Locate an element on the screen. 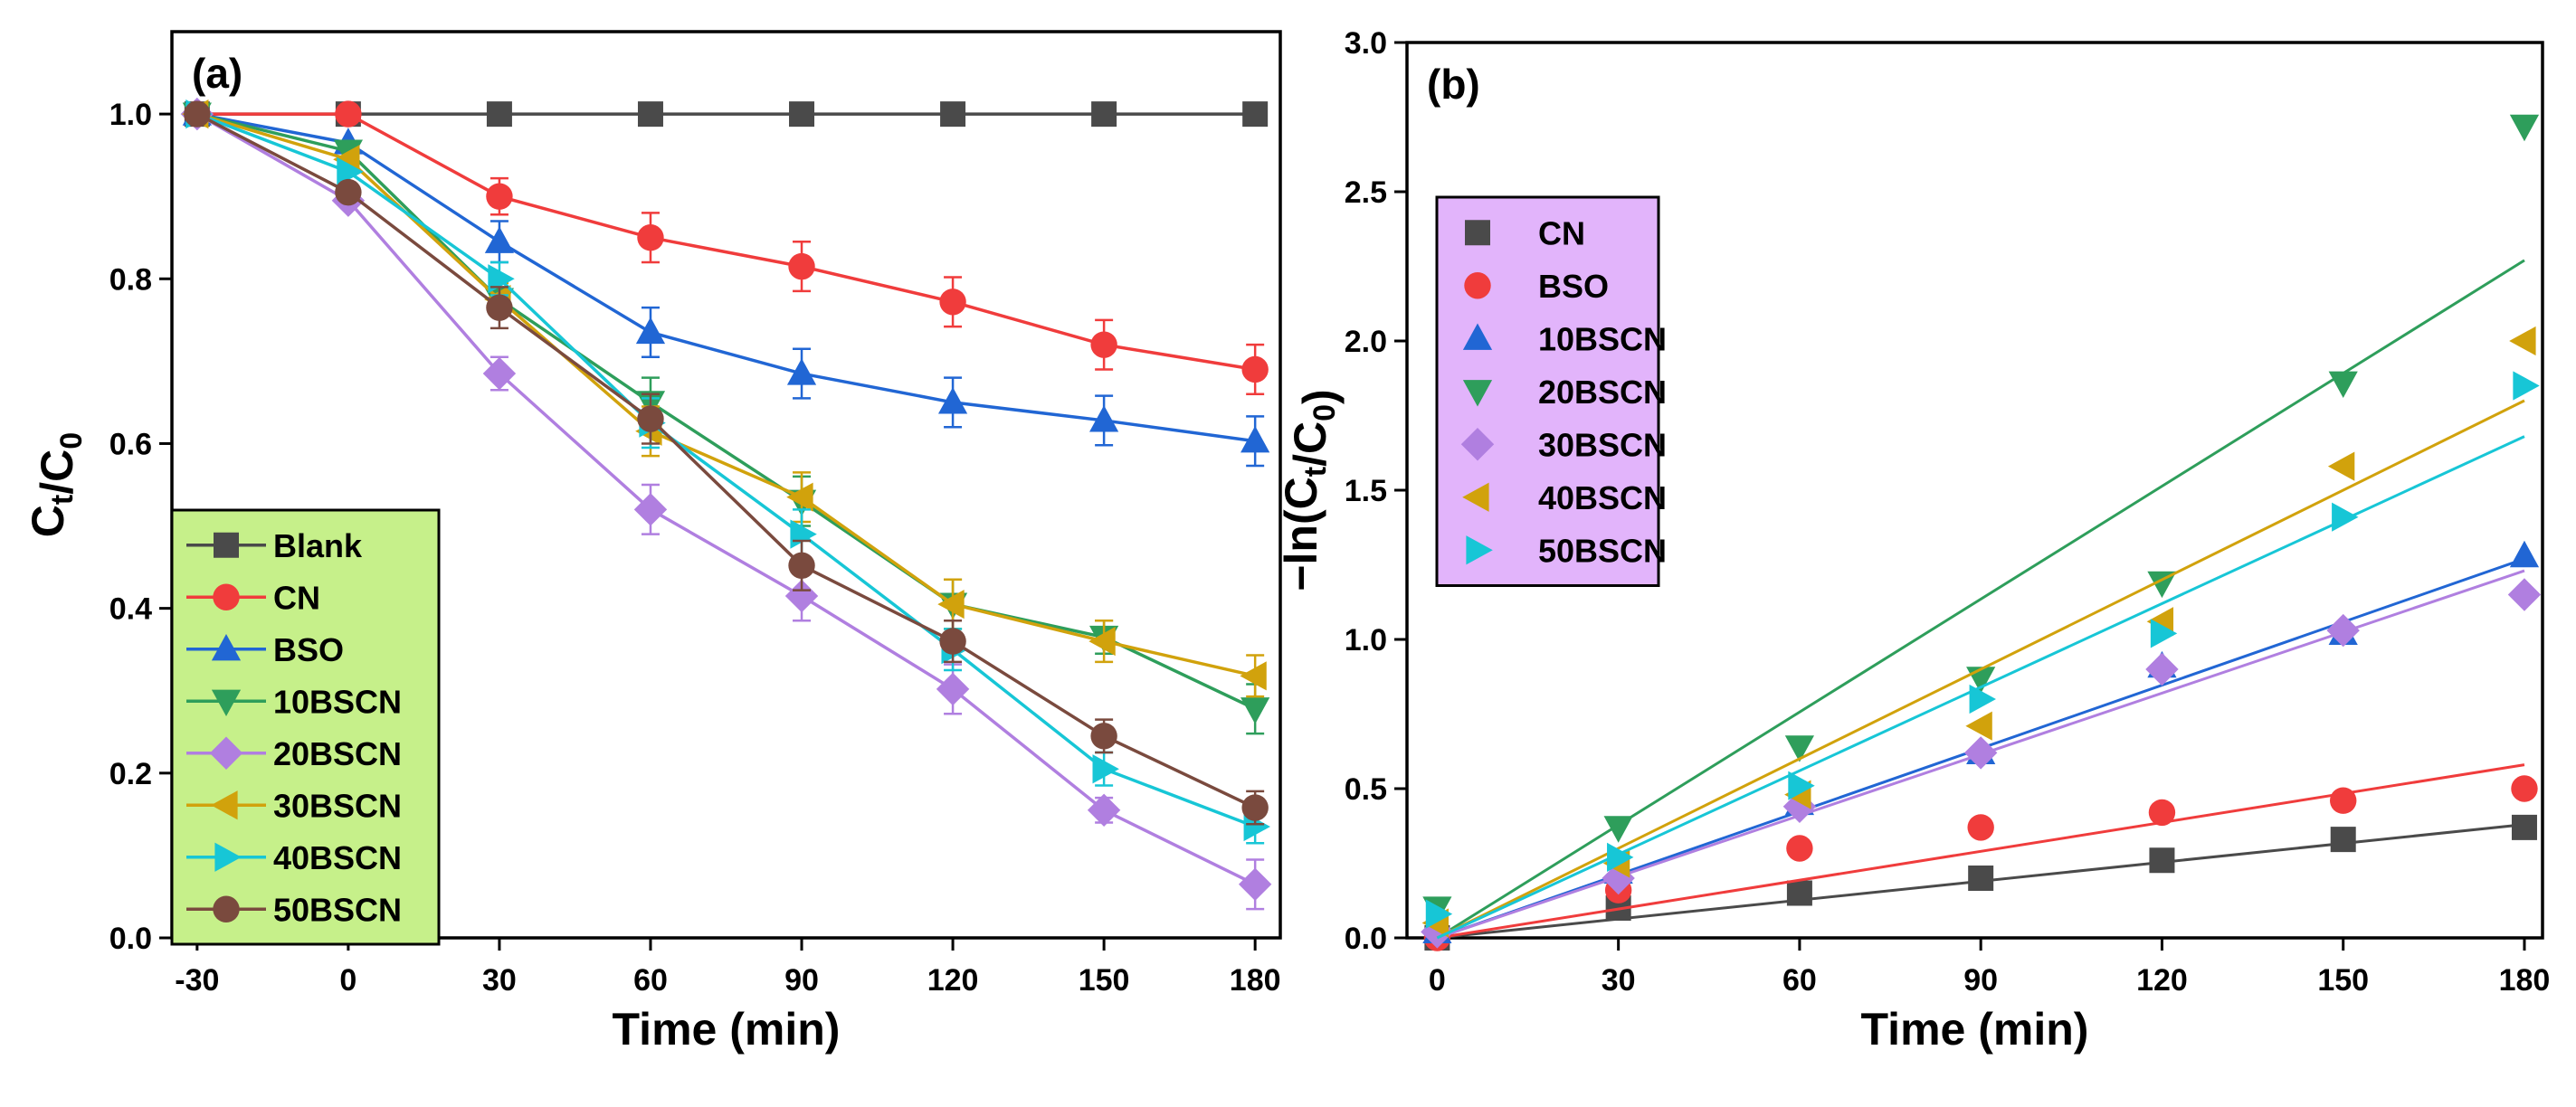  panel-b-y-tick-label: 2.5 is located at coordinates (1366, 192).